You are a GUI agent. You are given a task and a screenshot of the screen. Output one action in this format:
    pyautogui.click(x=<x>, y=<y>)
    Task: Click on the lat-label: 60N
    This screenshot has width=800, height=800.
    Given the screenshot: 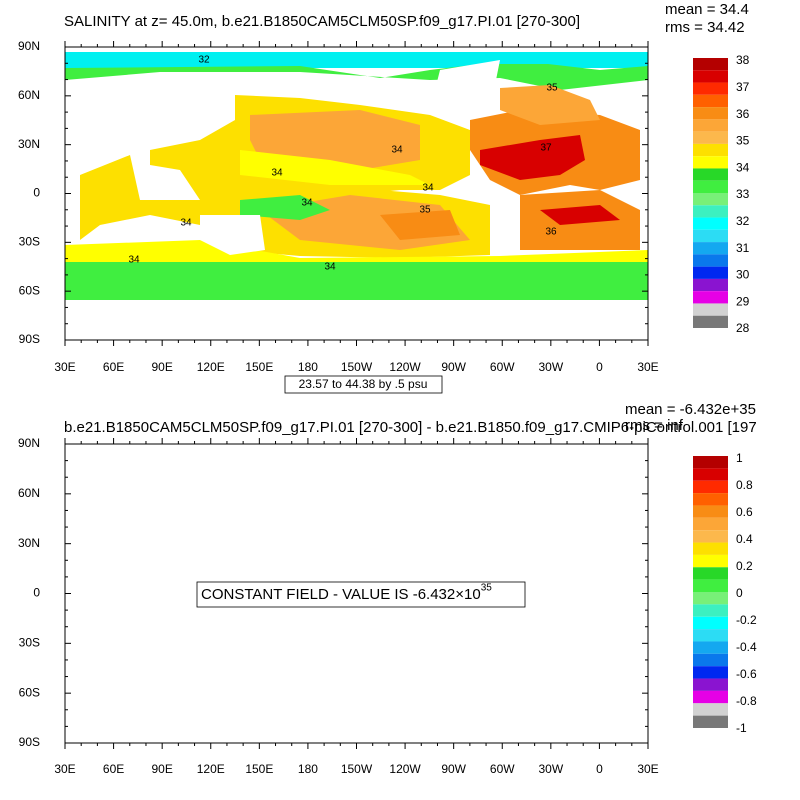 What is the action you would take?
    pyautogui.click(x=29, y=95)
    